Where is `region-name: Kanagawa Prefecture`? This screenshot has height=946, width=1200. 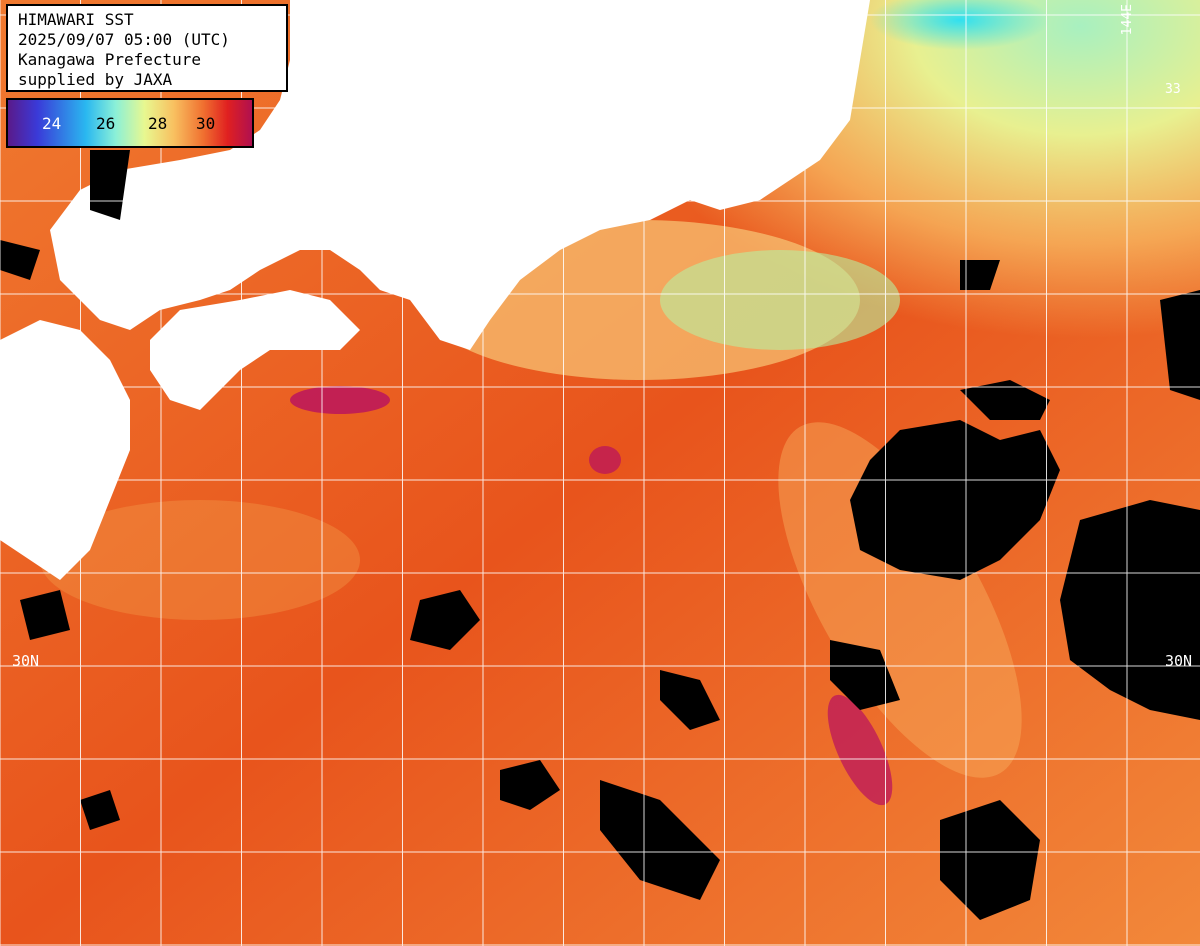 region-name: Kanagawa Prefecture is located at coordinates (110, 59).